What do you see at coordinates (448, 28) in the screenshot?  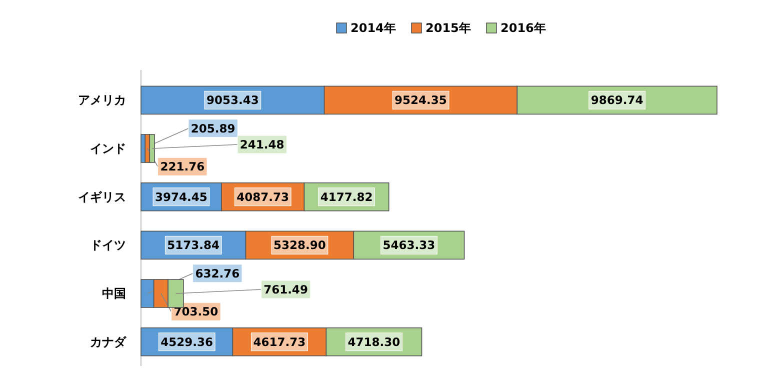 I see `legend-label: 2015年` at bounding box center [448, 28].